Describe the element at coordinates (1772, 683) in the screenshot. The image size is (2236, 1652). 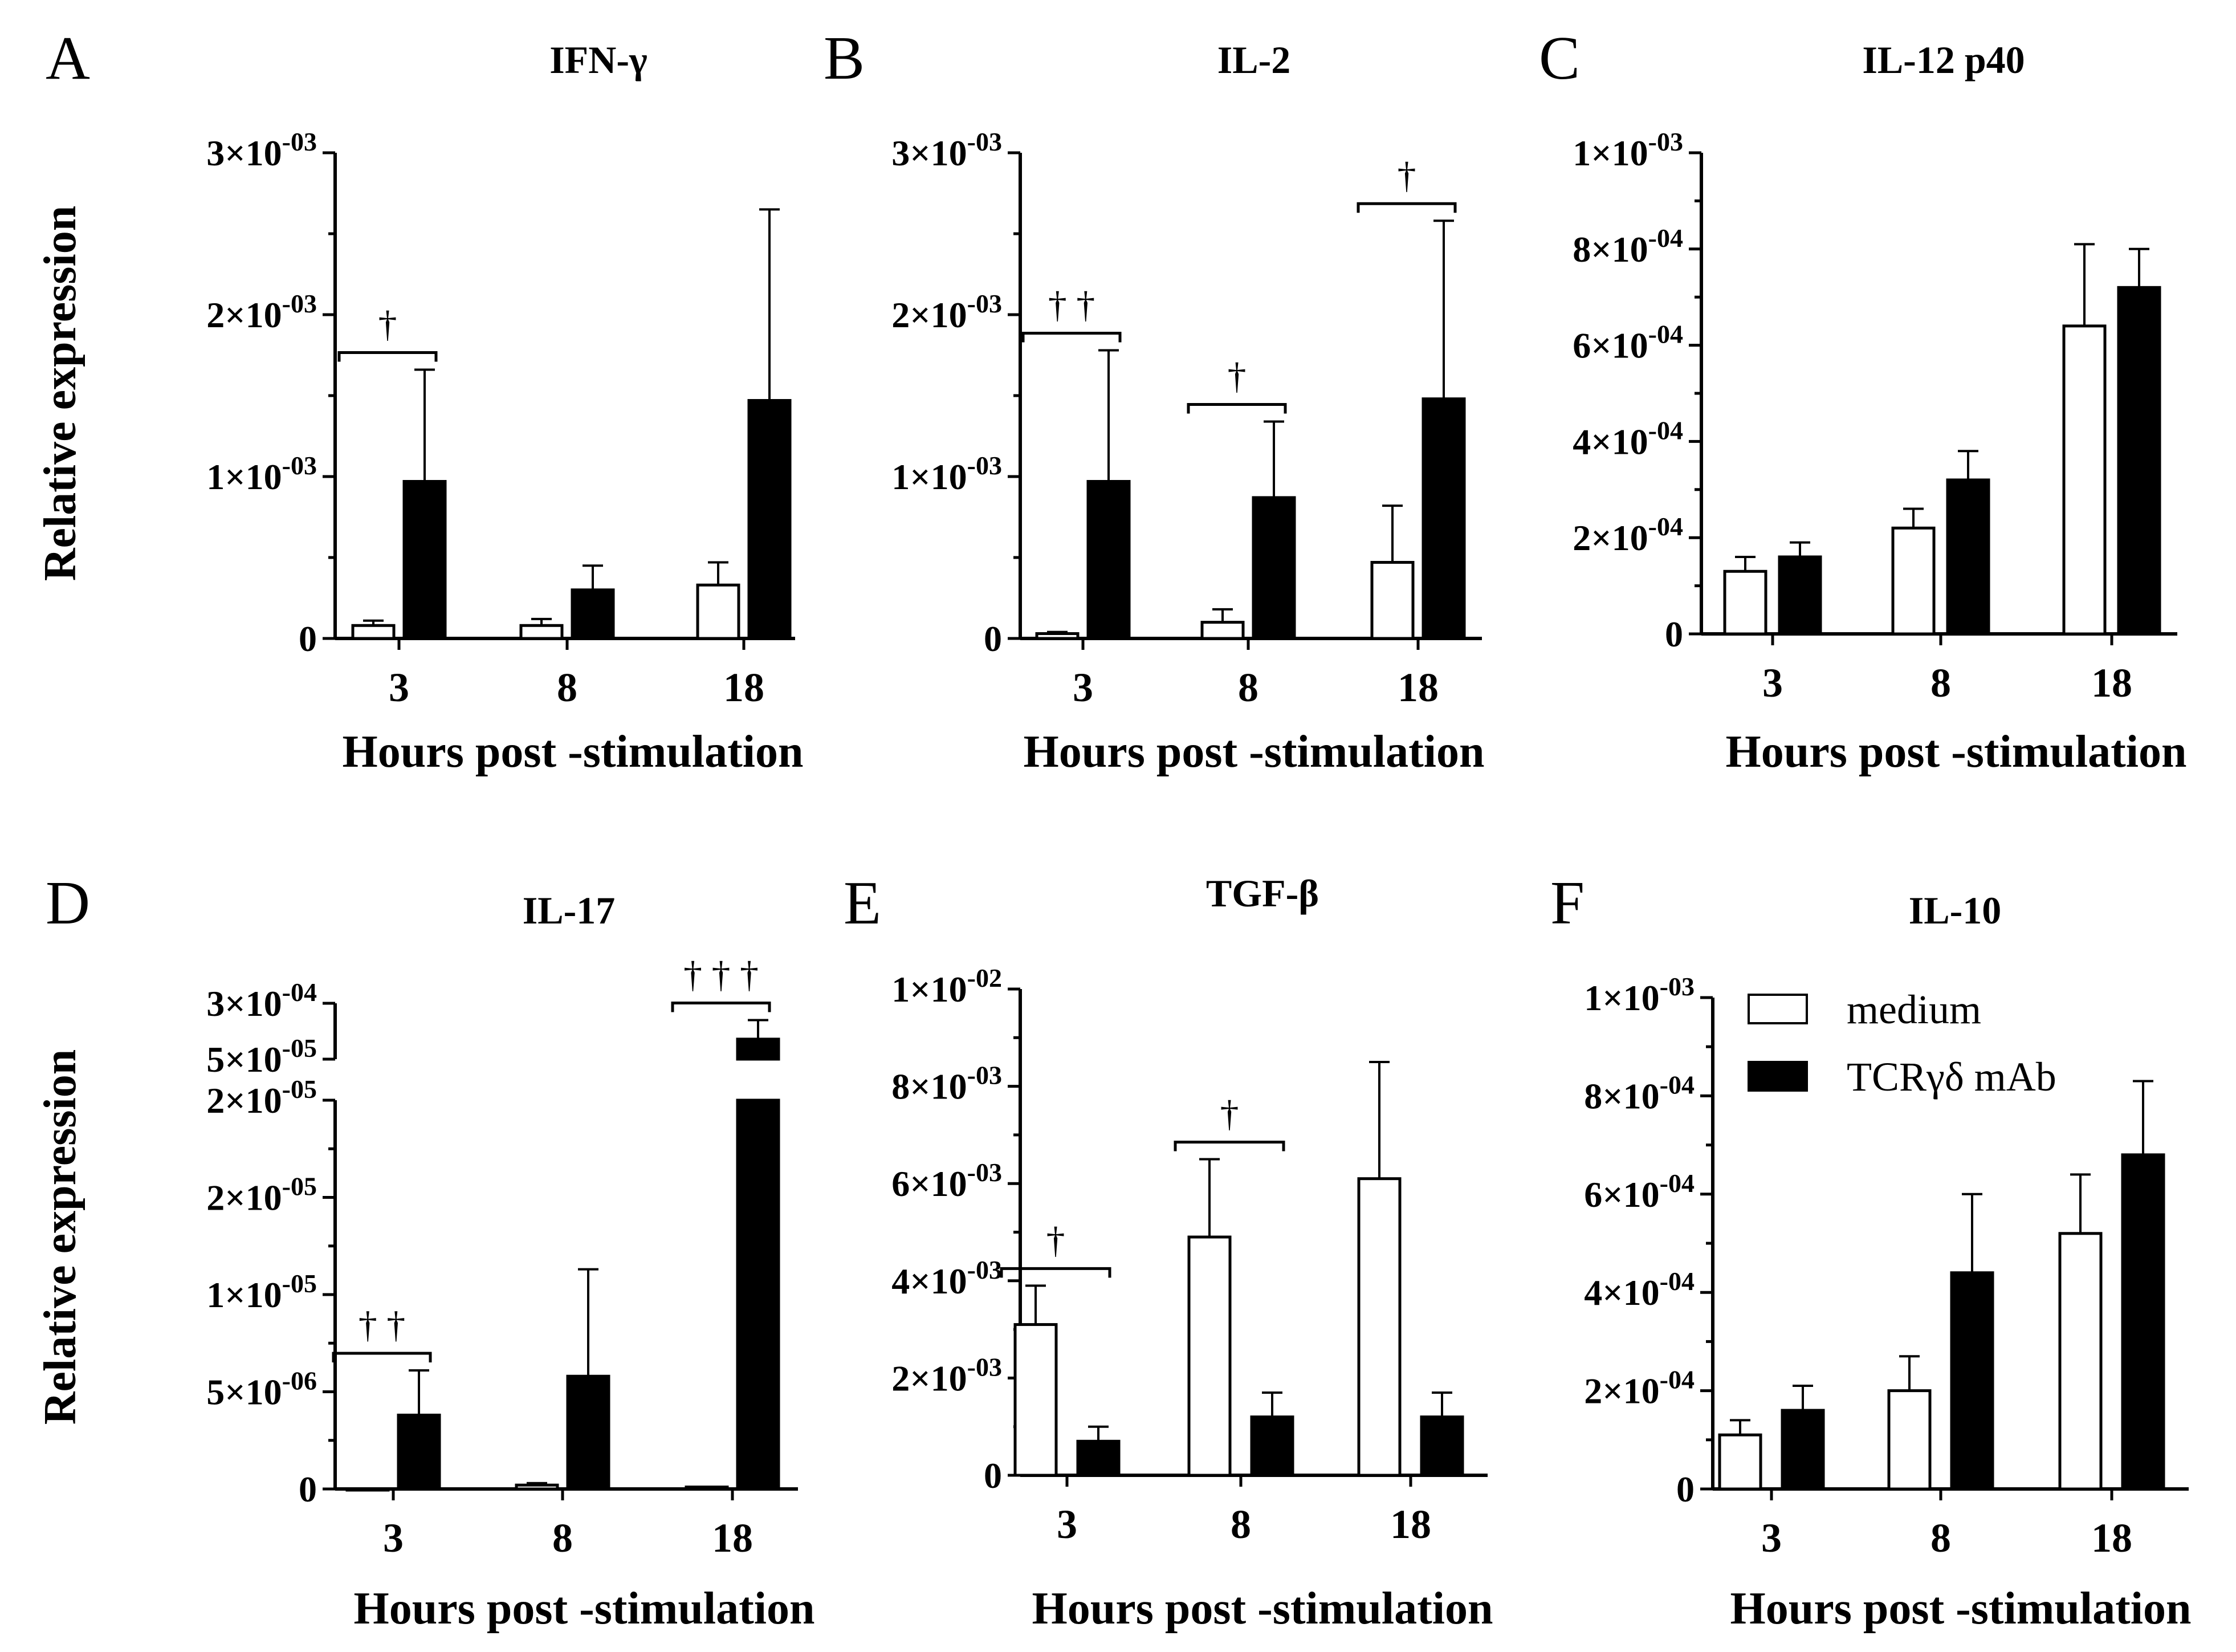
I see `x-tick-label-c: 3` at that location.